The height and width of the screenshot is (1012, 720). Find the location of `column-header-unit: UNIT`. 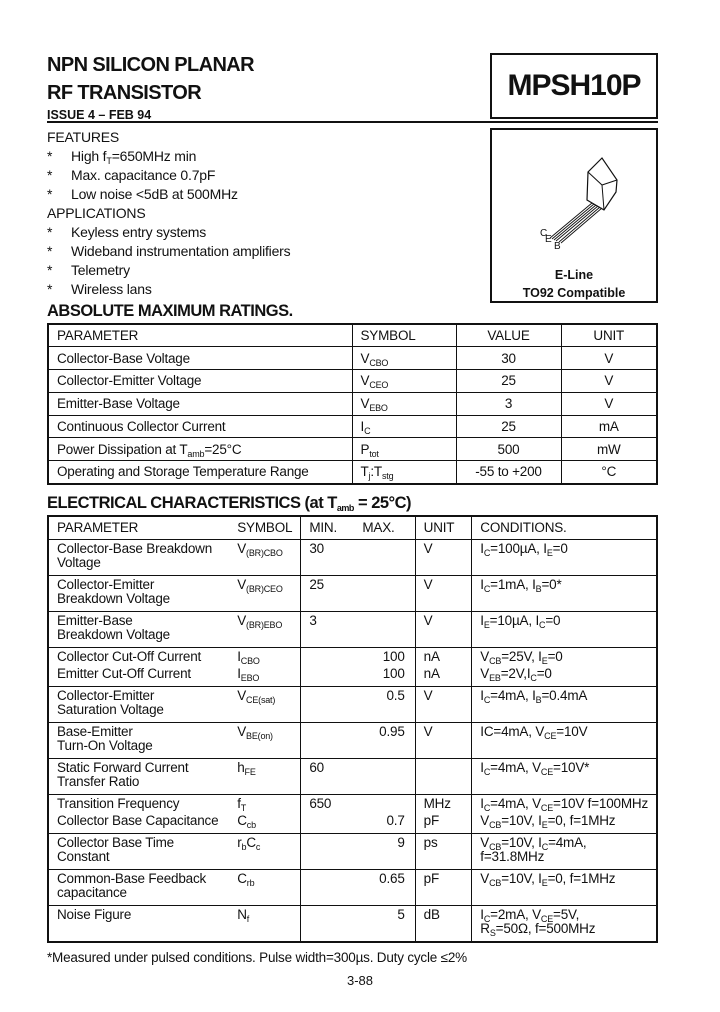

column-header-unit: UNIT is located at coordinates (608, 335).